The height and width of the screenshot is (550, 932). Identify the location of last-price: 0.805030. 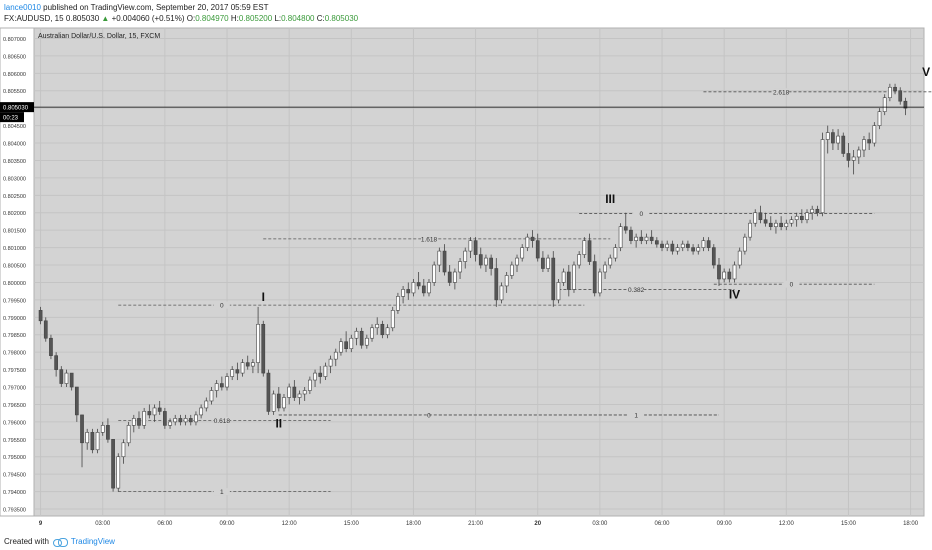
(82, 18).